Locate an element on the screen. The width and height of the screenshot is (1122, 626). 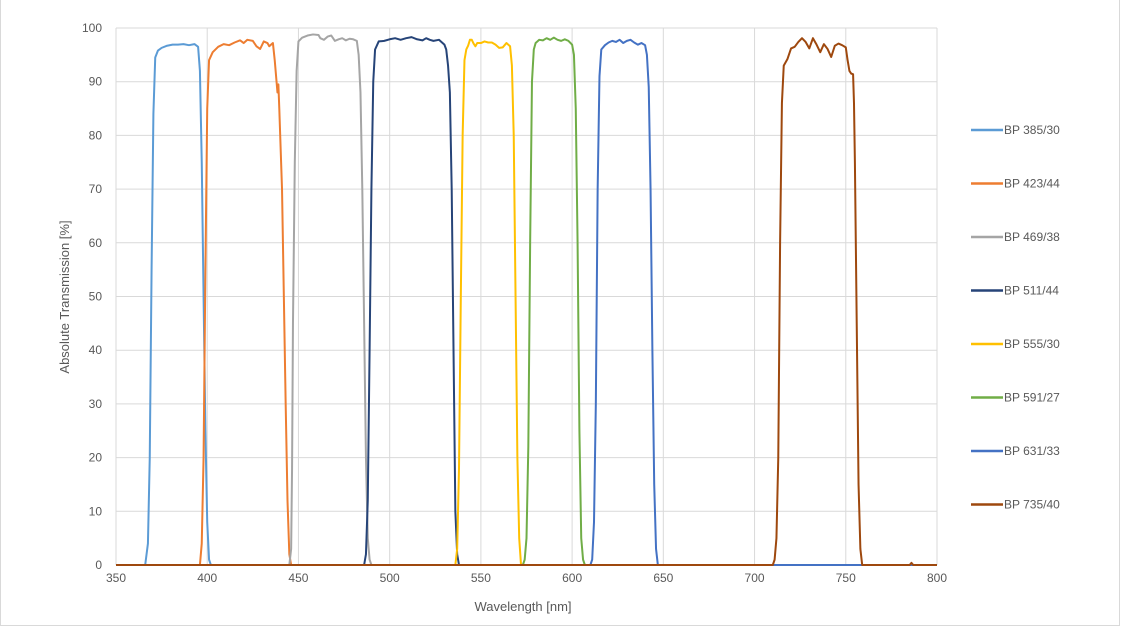
legend-label: BP 631/33 is located at coordinates (1032, 451).